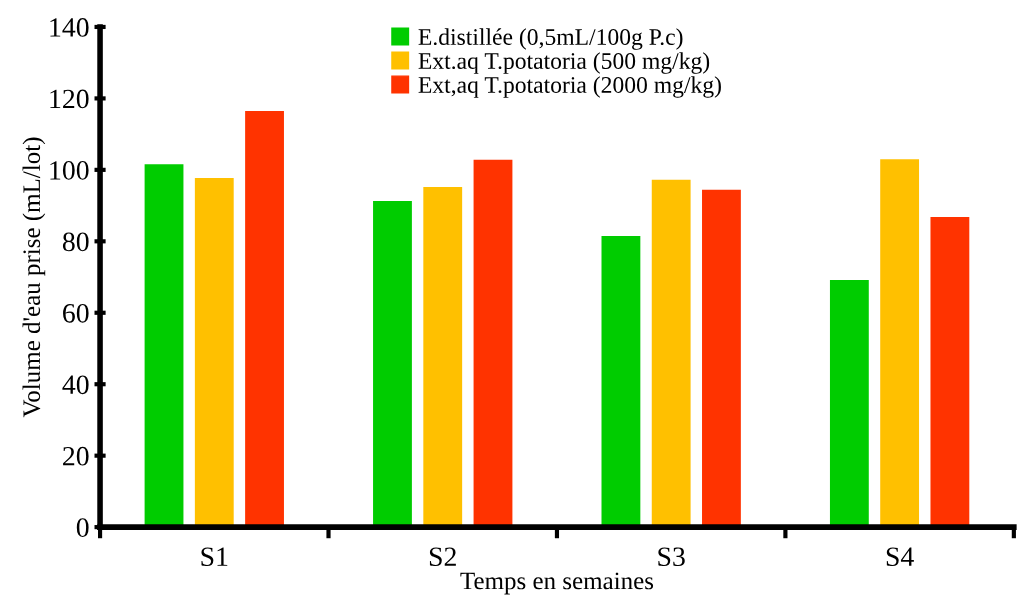  I want to click on y-axis-title: Volume d'eau prise (mL/lot), so click(34, 277).